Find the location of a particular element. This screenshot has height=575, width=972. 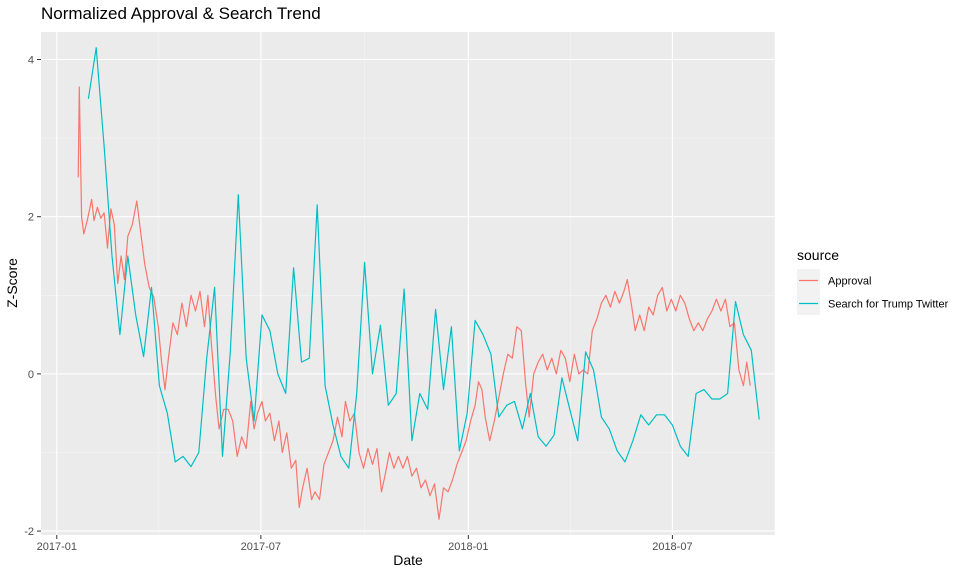

legend-title: source is located at coordinates (818, 255).